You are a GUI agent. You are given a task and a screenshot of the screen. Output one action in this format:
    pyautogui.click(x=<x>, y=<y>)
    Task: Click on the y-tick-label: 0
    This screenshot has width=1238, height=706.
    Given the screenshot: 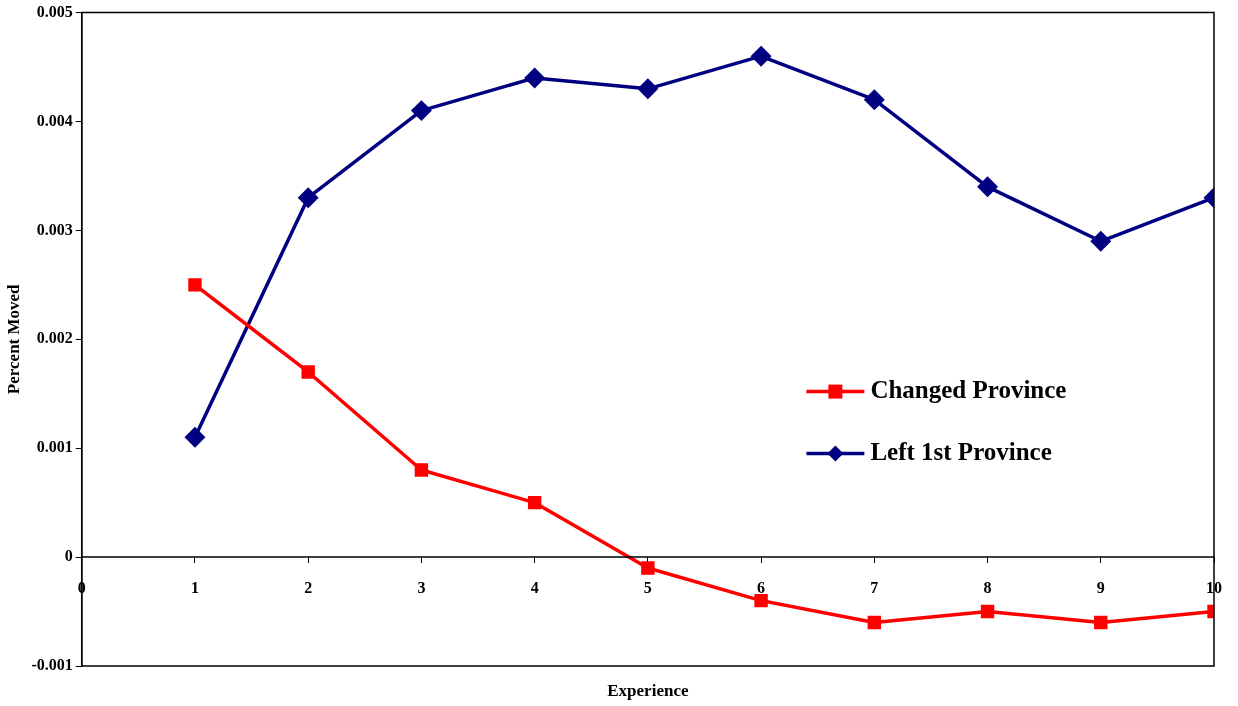 What is the action you would take?
    pyautogui.click(x=68, y=556)
    